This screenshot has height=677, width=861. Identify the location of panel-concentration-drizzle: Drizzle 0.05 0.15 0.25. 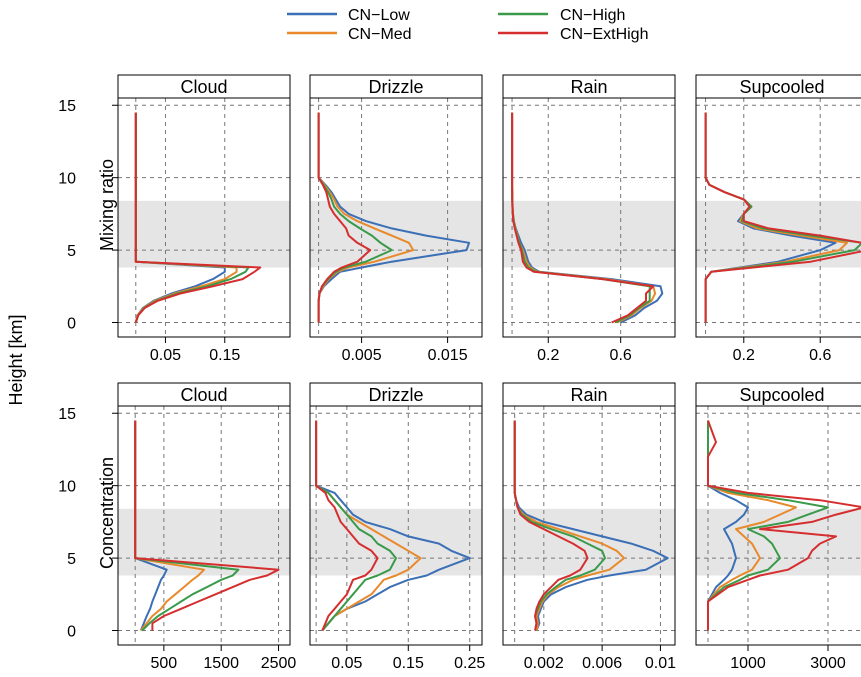
(397, 527).